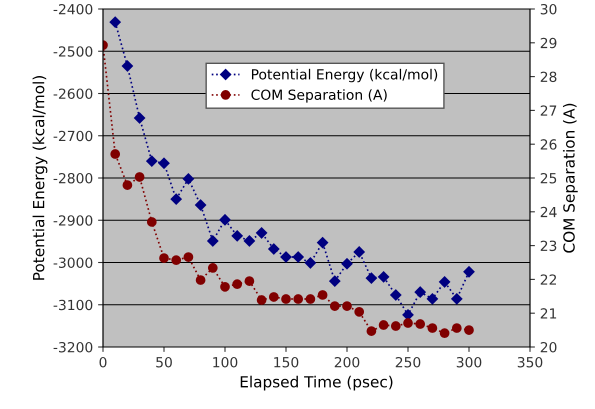 This screenshot has width=595, height=409. Describe the element at coordinates (40, 178) in the screenshot. I see `y-axis-title: Potential Energy (kcal/mol)` at that location.